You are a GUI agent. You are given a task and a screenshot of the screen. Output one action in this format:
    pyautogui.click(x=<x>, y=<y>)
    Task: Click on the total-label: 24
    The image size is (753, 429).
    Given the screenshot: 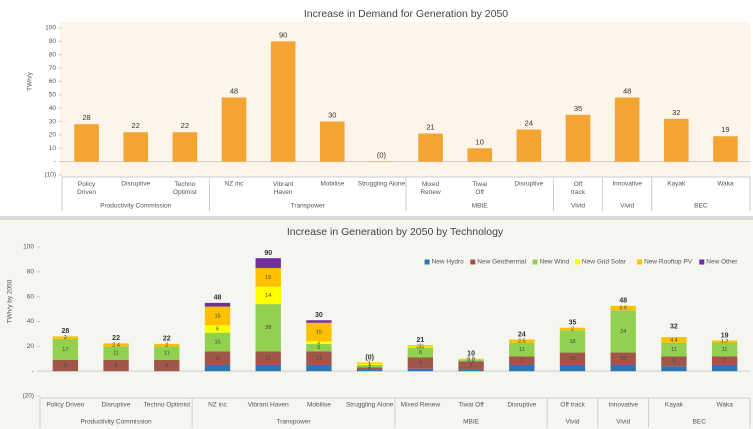 What is the action you would take?
    pyautogui.click(x=522, y=334)
    